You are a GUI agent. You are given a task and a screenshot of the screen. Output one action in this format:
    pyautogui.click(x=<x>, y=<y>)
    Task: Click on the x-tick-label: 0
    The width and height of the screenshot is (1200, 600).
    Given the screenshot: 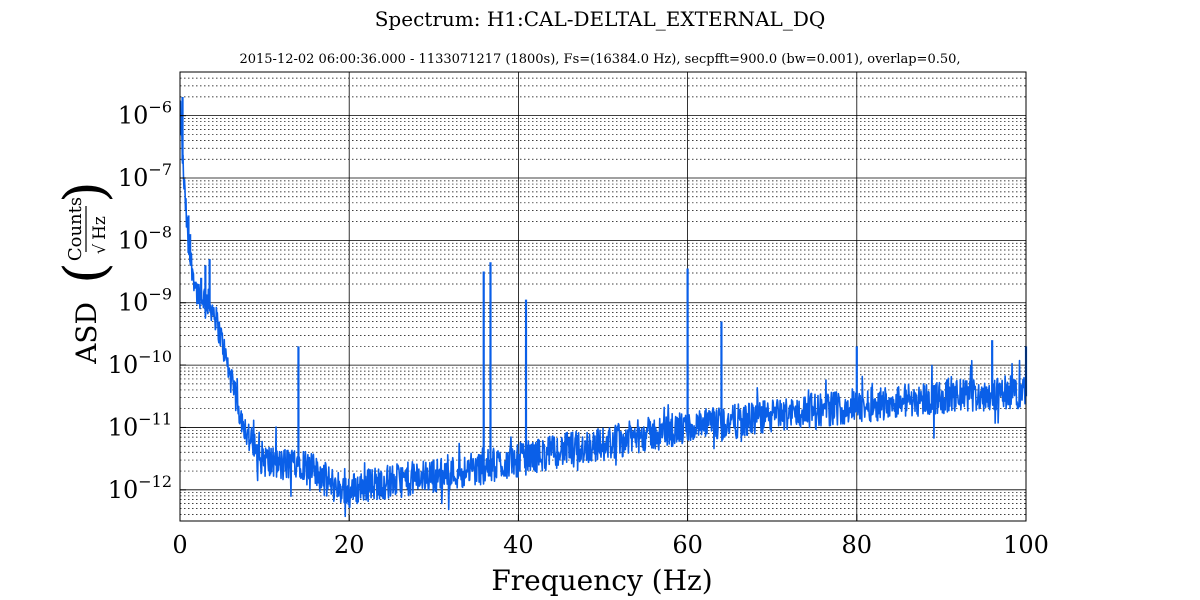 What is the action you would take?
    pyautogui.click(x=179, y=545)
    